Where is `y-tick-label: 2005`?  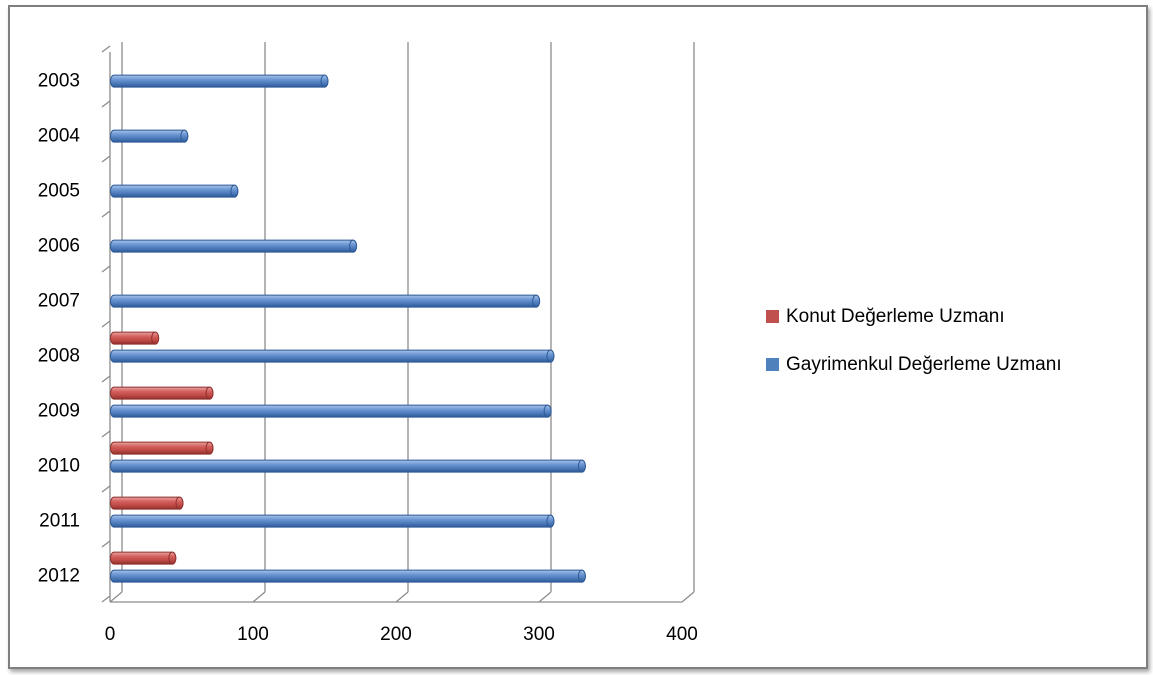
y-tick-label: 2005 is located at coordinates (59, 191).